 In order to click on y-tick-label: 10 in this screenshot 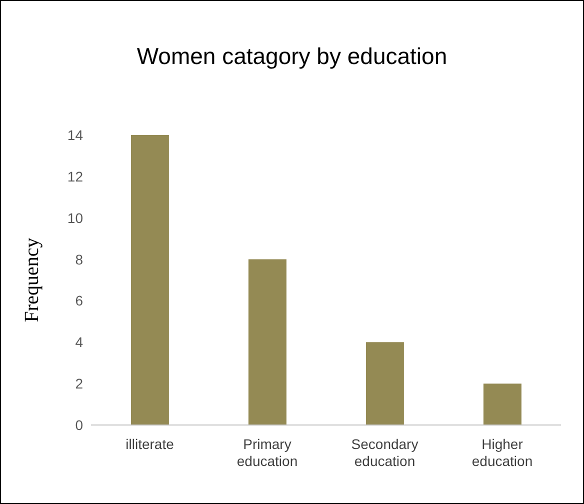, I will do `click(75, 218)`.